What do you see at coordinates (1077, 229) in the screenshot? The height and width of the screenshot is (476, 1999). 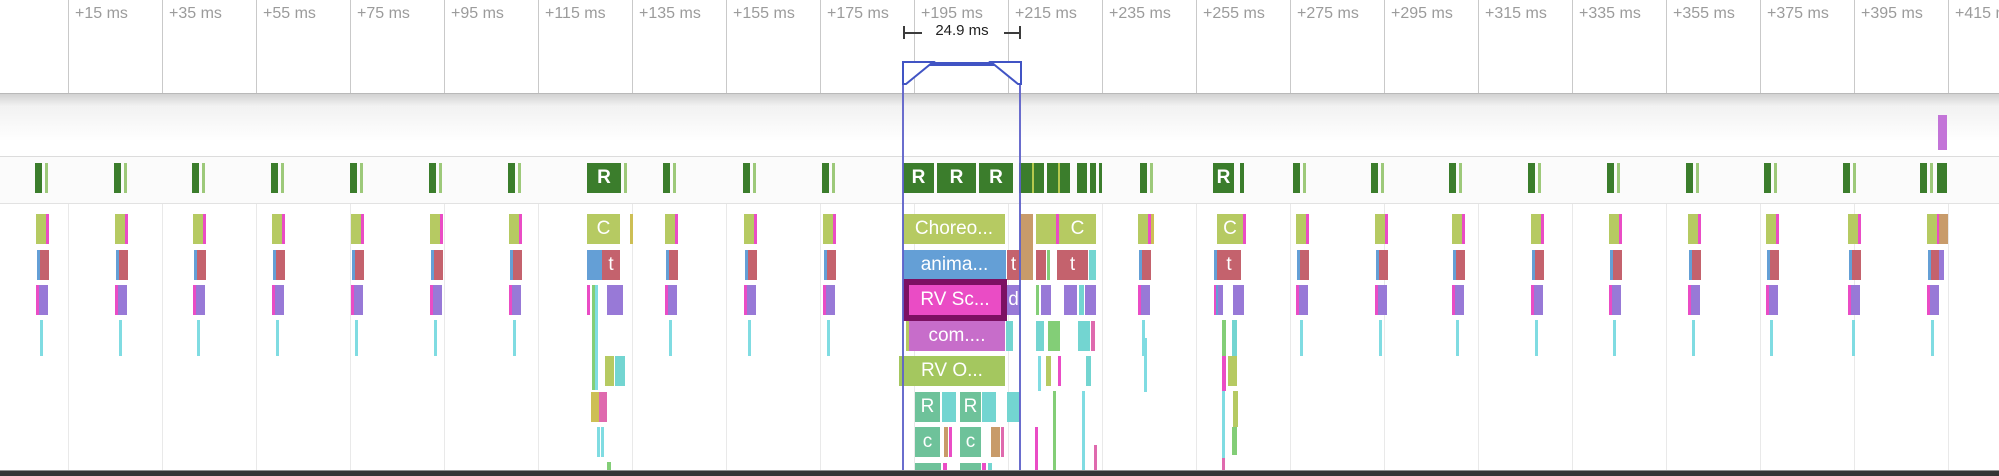 I see `flame-block: C` at bounding box center [1077, 229].